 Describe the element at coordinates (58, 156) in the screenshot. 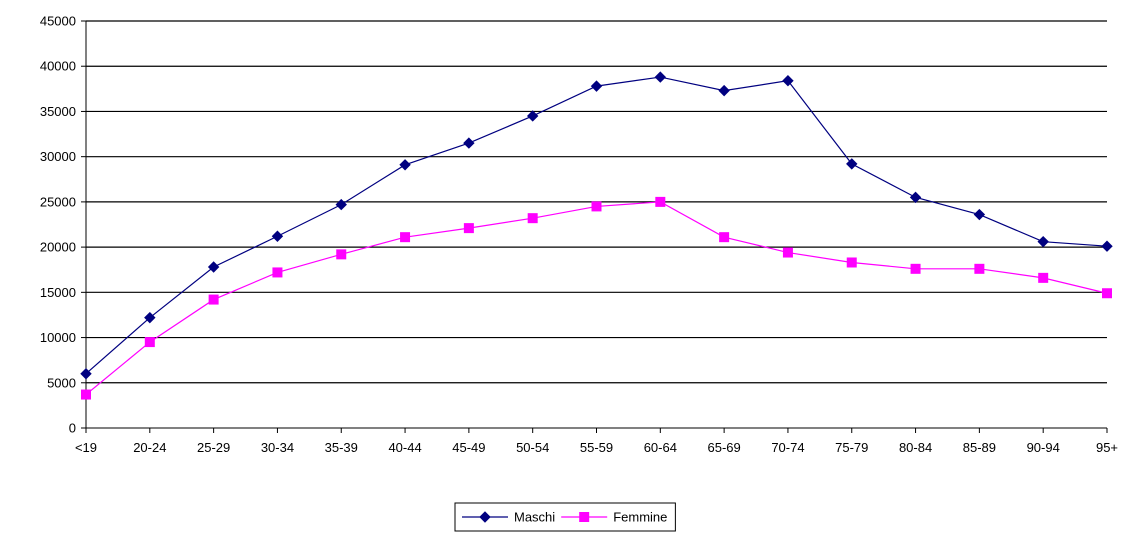

I see `y-tick-label: 30000` at that location.